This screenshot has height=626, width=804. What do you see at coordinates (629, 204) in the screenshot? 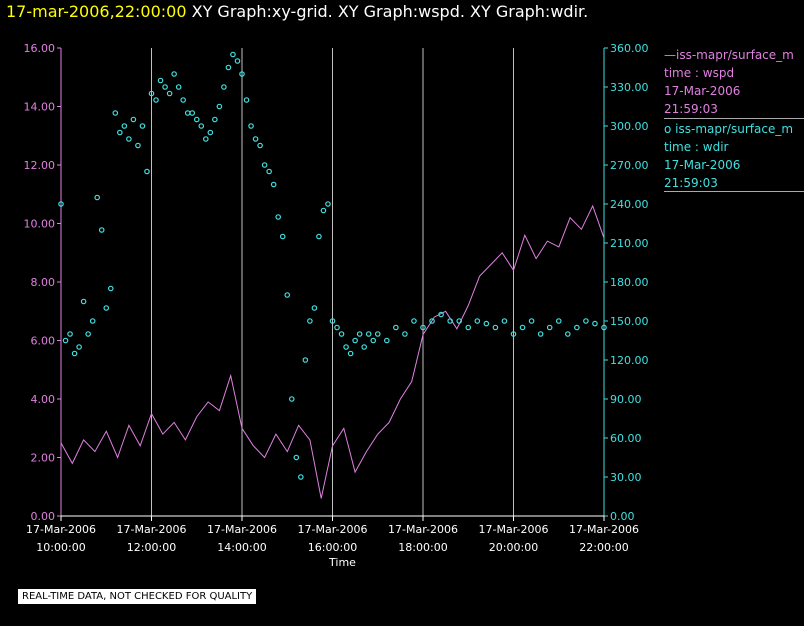
I see `y-right-tick-label: 240.00` at bounding box center [629, 204].